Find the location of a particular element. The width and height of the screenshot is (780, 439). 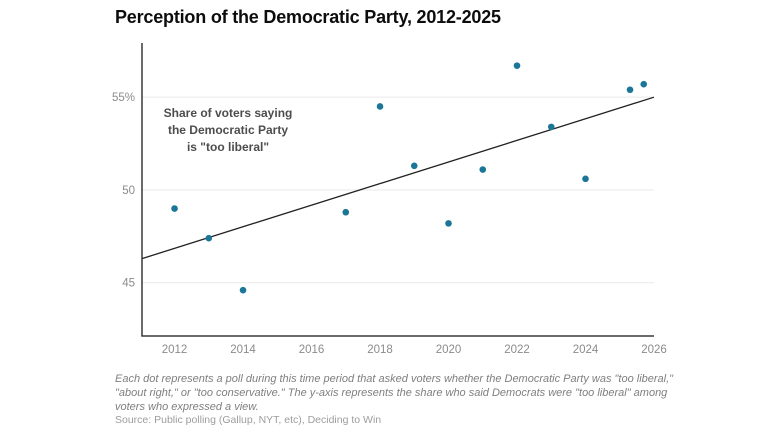

x-tick-label: 2020 is located at coordinates (449, 350).